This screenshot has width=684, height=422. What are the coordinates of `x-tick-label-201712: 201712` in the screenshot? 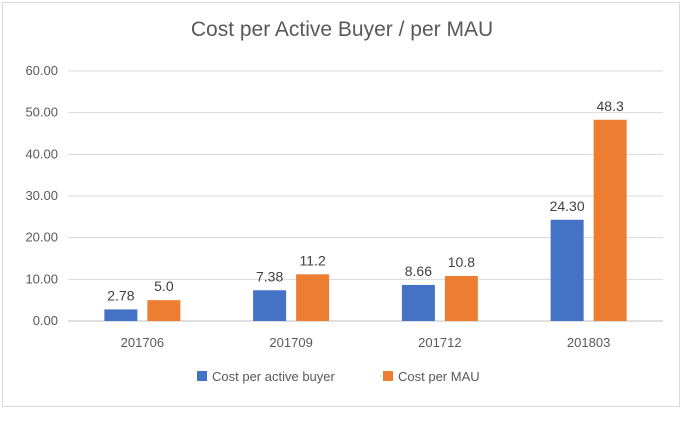 It's located at (439, 342).